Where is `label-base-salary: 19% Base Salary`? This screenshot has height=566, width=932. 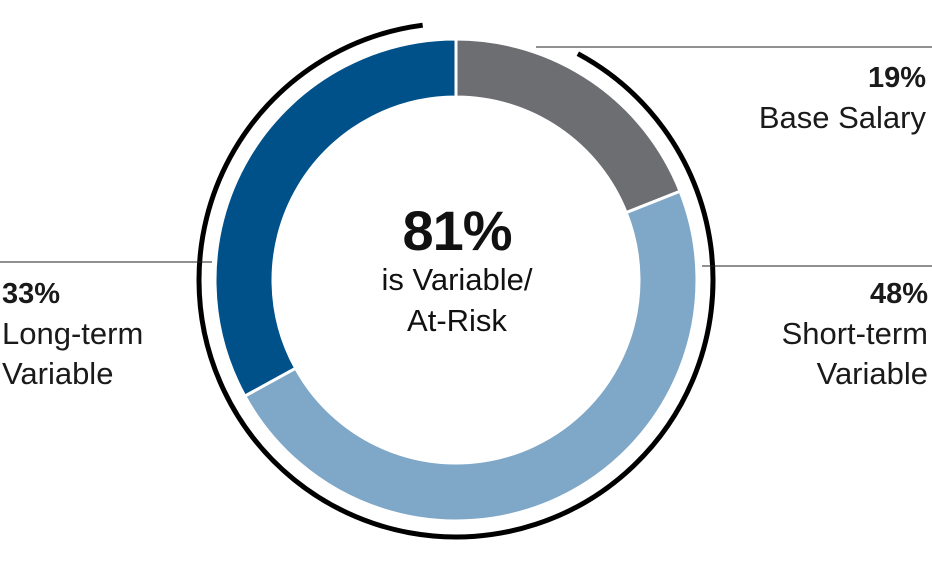
label-base-salary: 19% Base Salary is located at coordinates (842, 98).